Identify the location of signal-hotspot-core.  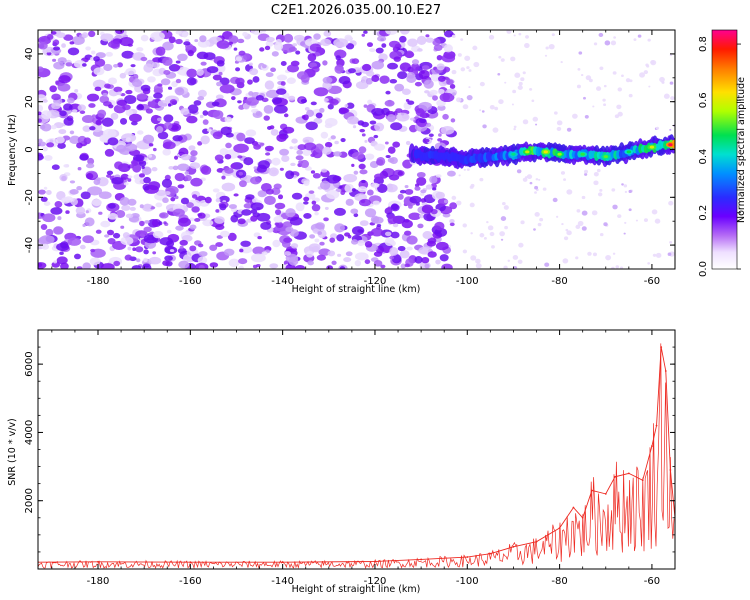
(559, 154).